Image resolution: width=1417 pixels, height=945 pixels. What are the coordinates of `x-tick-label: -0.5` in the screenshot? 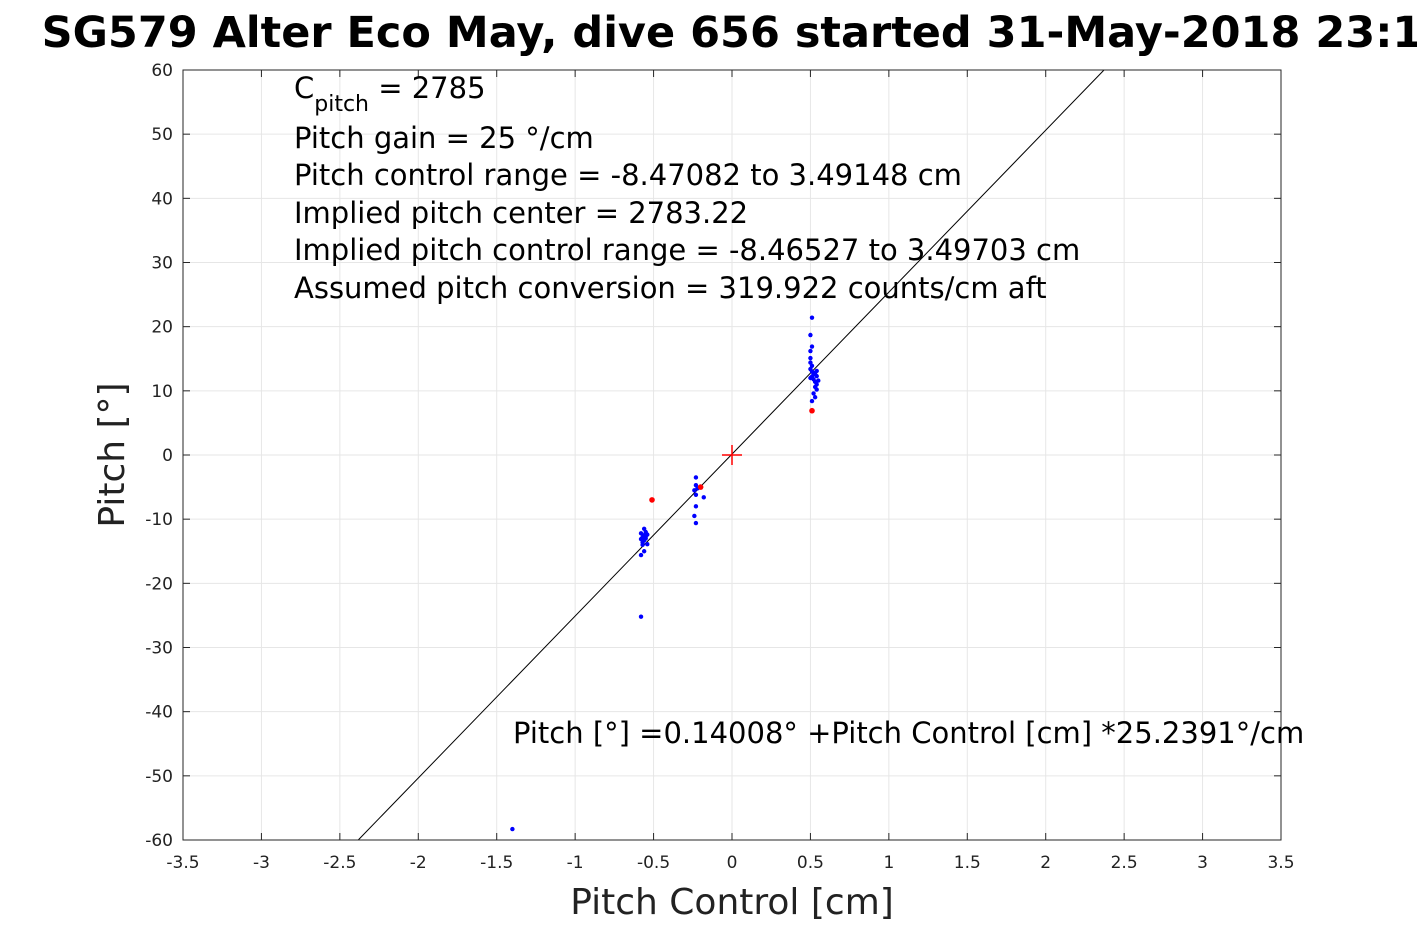 It's located at (653, 863).